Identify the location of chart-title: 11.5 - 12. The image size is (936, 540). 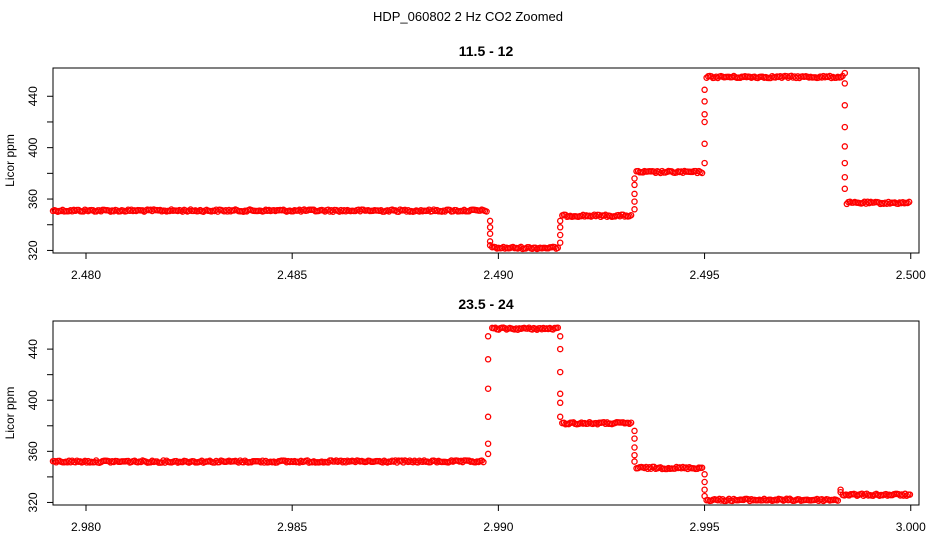
(486, 51).